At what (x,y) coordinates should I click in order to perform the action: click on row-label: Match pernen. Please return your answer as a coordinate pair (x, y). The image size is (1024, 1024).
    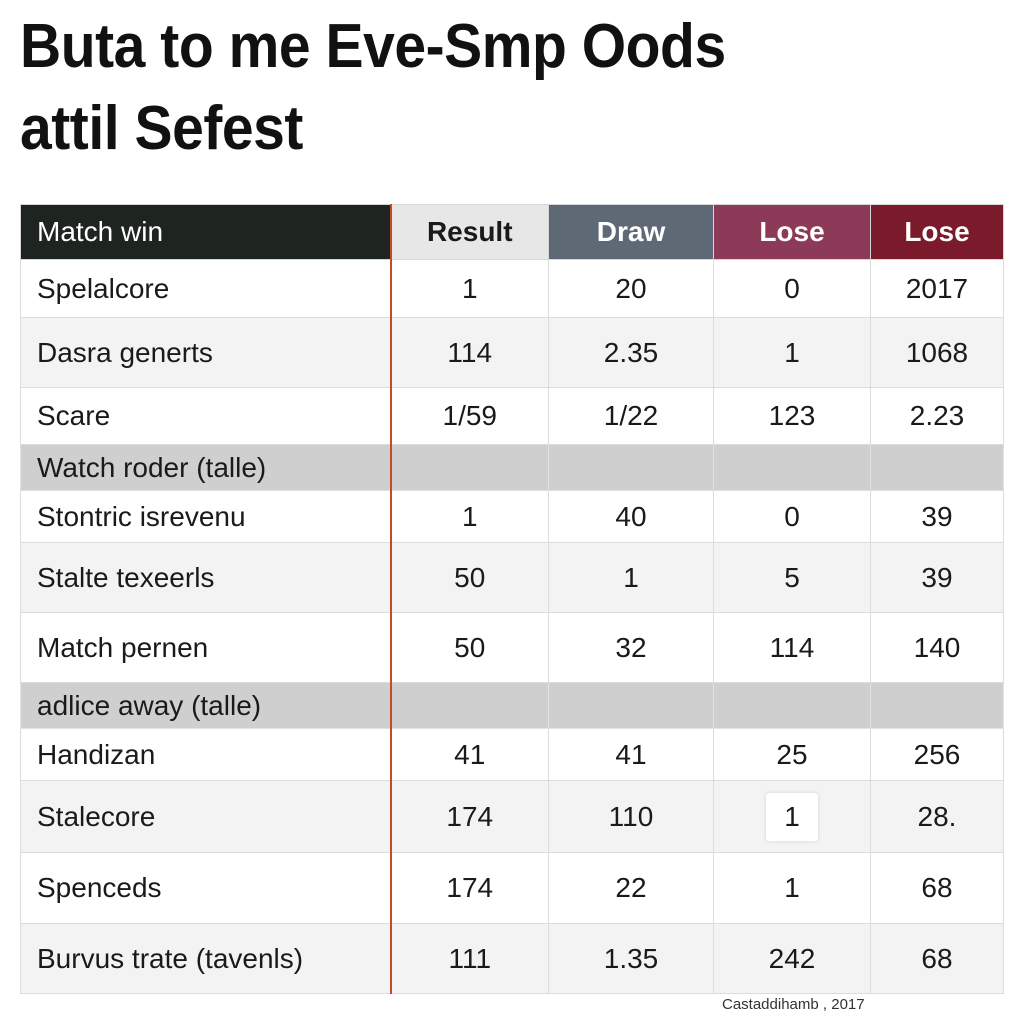
    Looking at the image, I should click on (206, 647).